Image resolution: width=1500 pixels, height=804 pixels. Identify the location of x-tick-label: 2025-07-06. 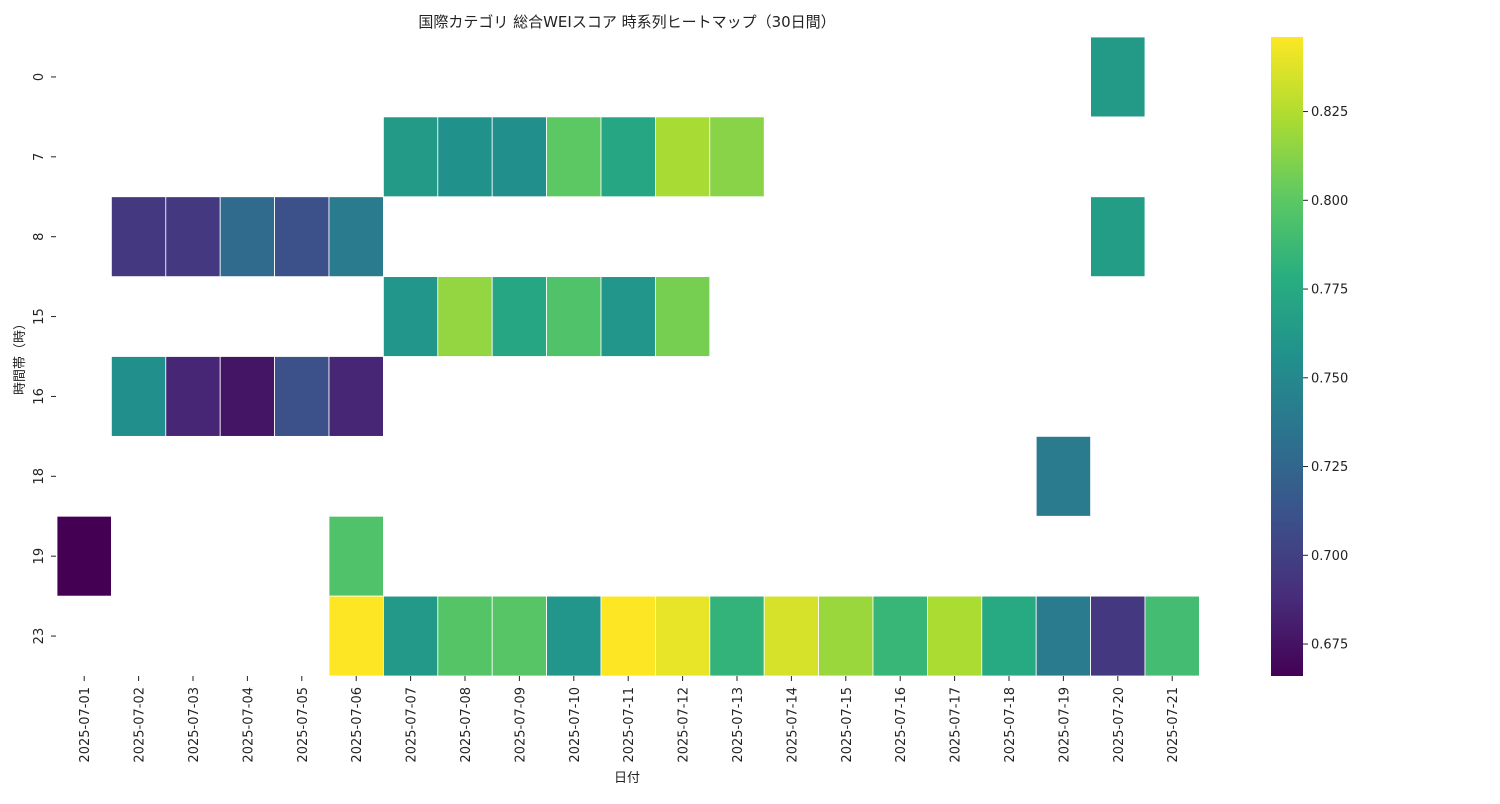
(357, 725).